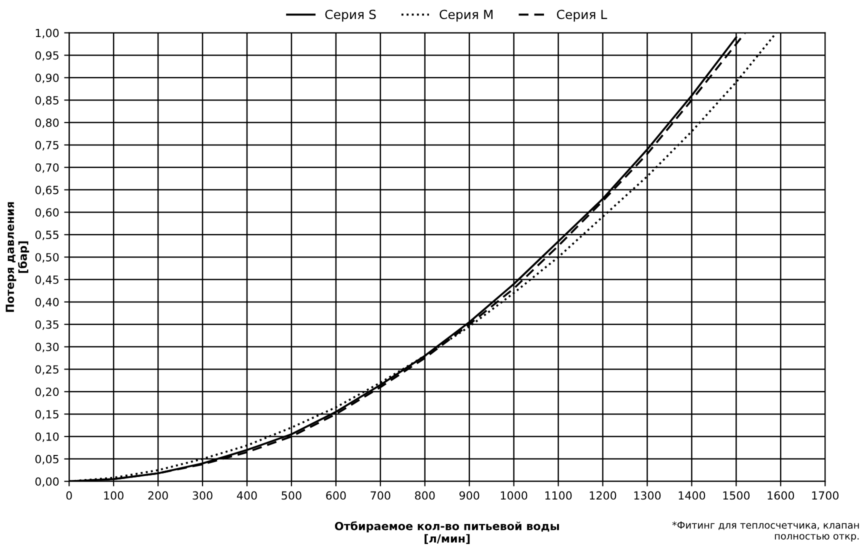  I want to click on y-tick-label: 0,65, so click(46, 191).